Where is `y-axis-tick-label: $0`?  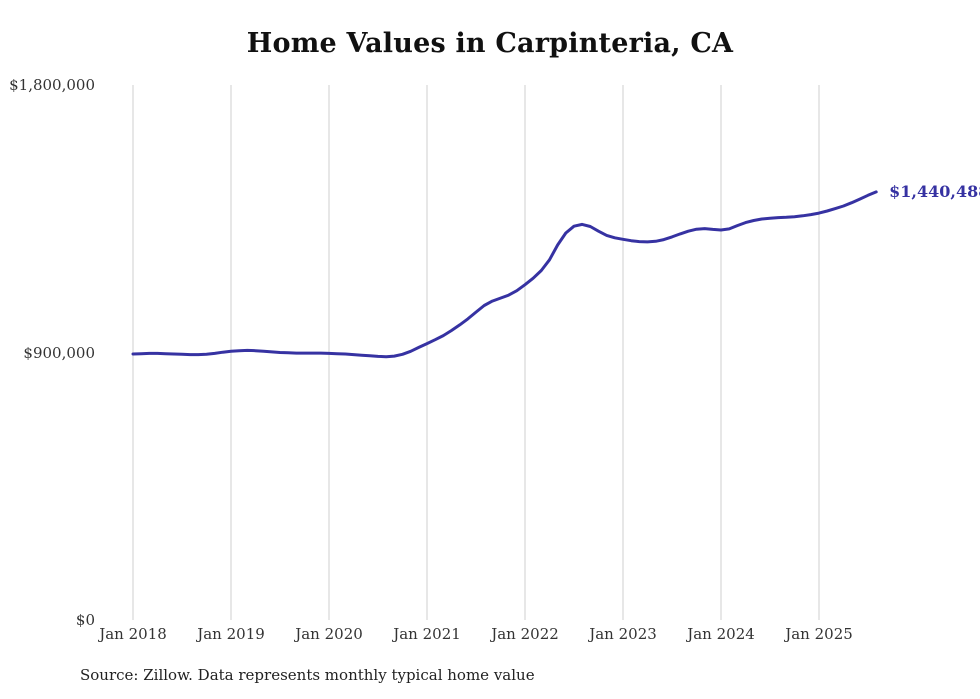 y-axis-tick-label: $0 is located at coordinates (85, 620).